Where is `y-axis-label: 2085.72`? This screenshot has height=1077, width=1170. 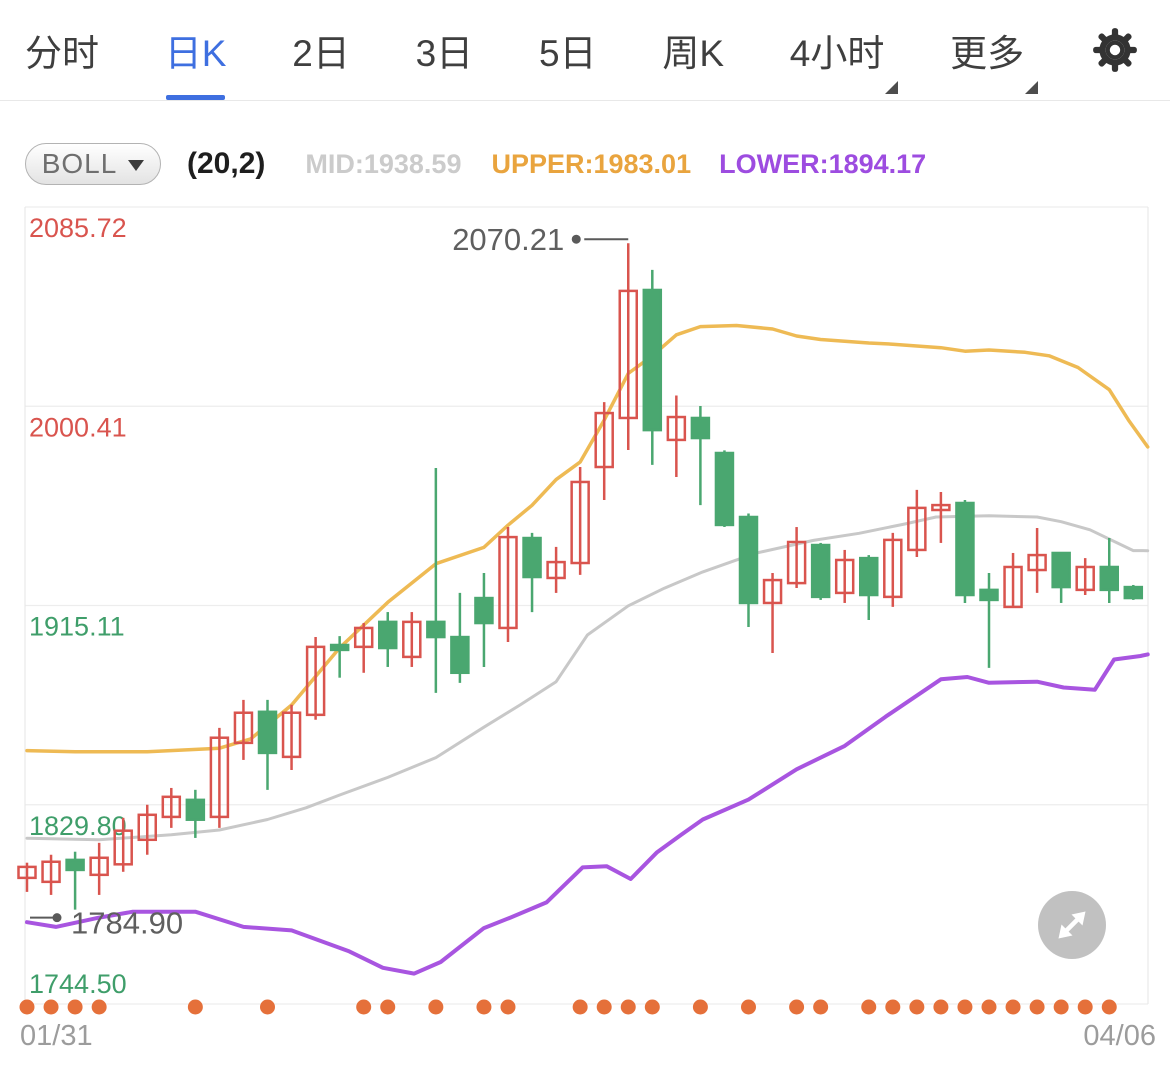 y-axis-label: 2085.72 is located at coordinates (78, 228).